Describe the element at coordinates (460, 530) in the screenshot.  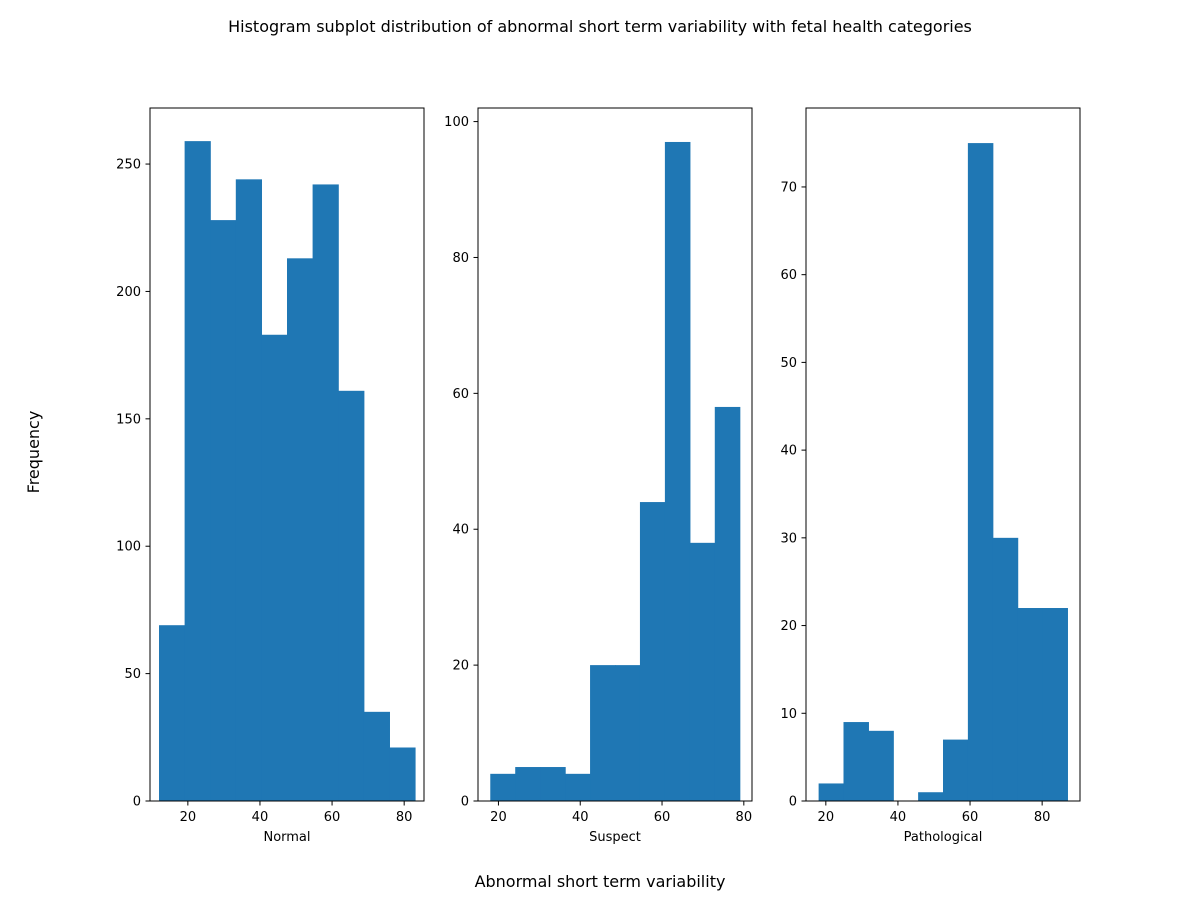
I see `suspect-ytick-label-2: 40` at that location.